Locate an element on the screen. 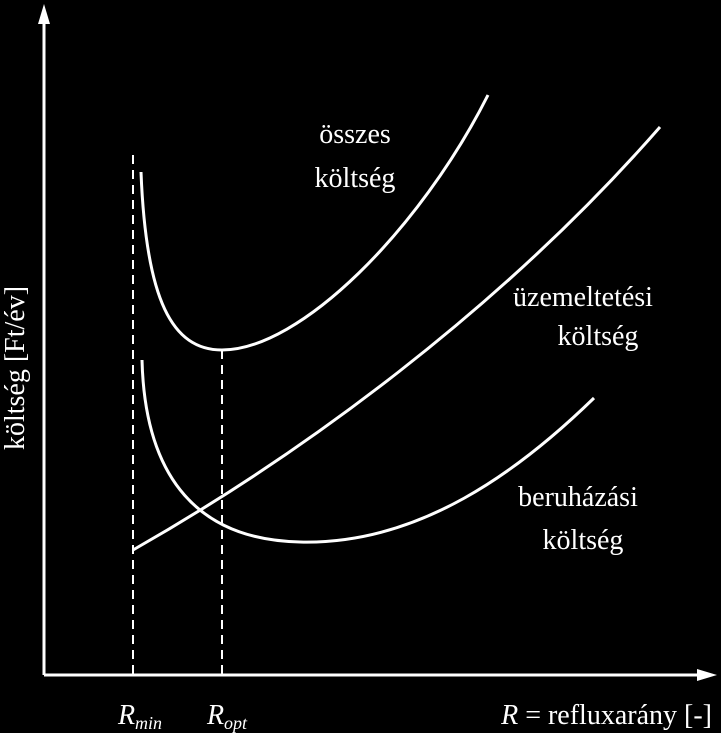 Image resolution: width=721 pixels, height=733 pixels. marker-label: Ropt is located at coordinates (227, 716).